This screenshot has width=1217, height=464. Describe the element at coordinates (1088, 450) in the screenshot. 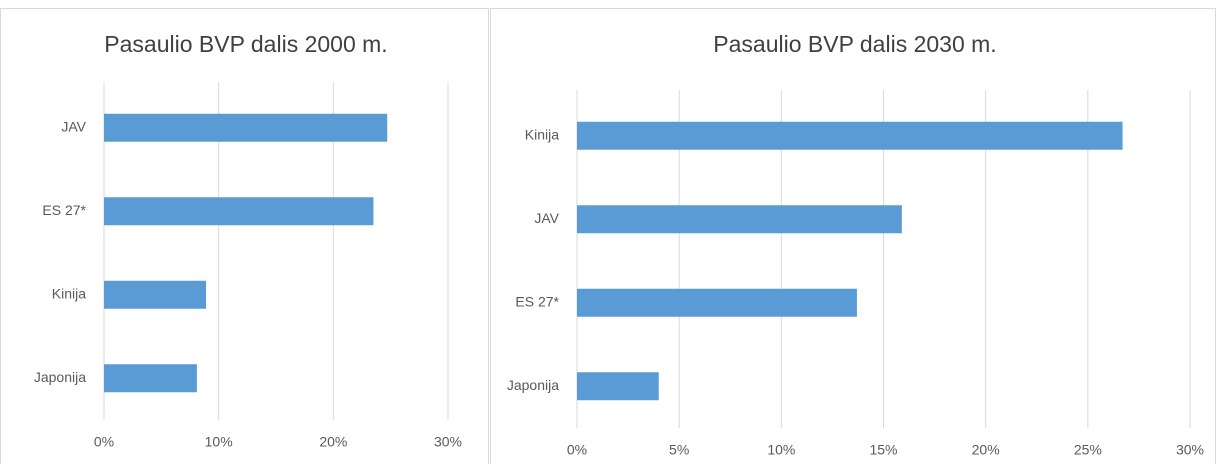

I see `x-tick-label: 25%` at that location.